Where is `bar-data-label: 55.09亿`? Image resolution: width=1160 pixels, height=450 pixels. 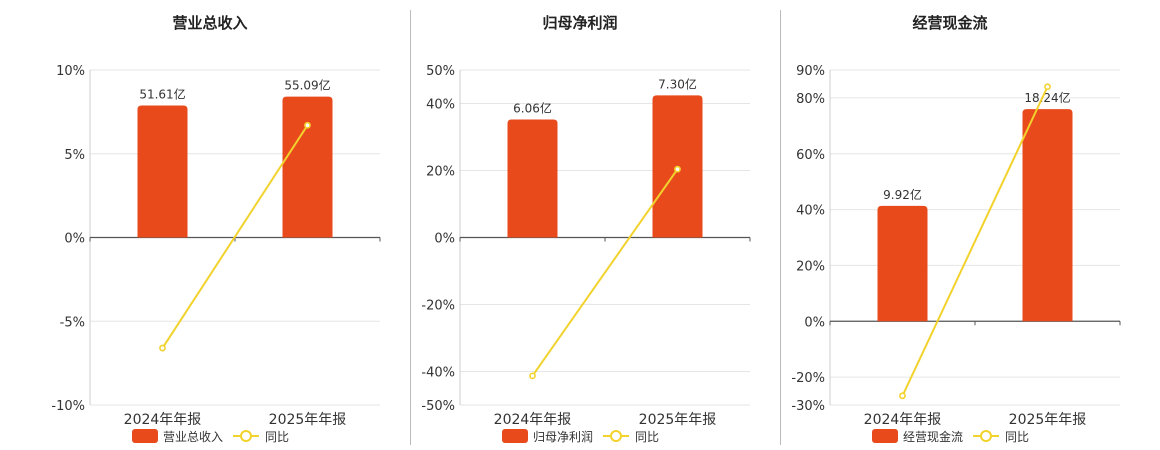 bar-data-label: 55.09亿 is located at coordinates (307, 85).